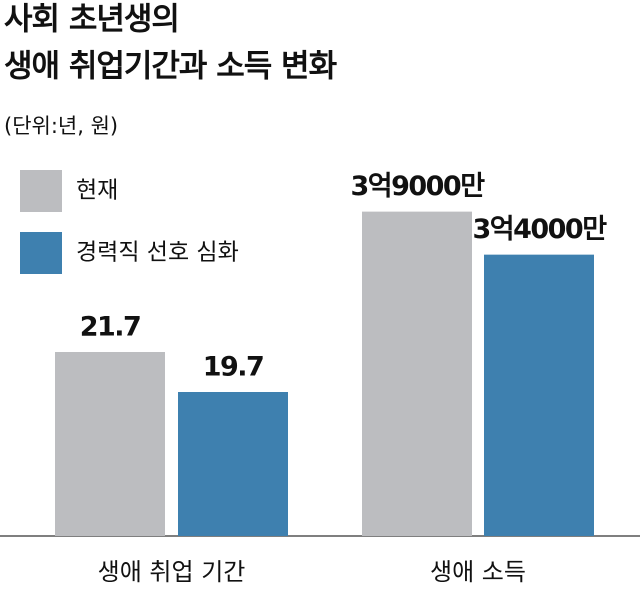 The width and height of the screenshot is (640, 592). Describe the element at coordinates (172, 572) in the screenshot. I see `x-tick-label: 생애 취업 기간` at that location.